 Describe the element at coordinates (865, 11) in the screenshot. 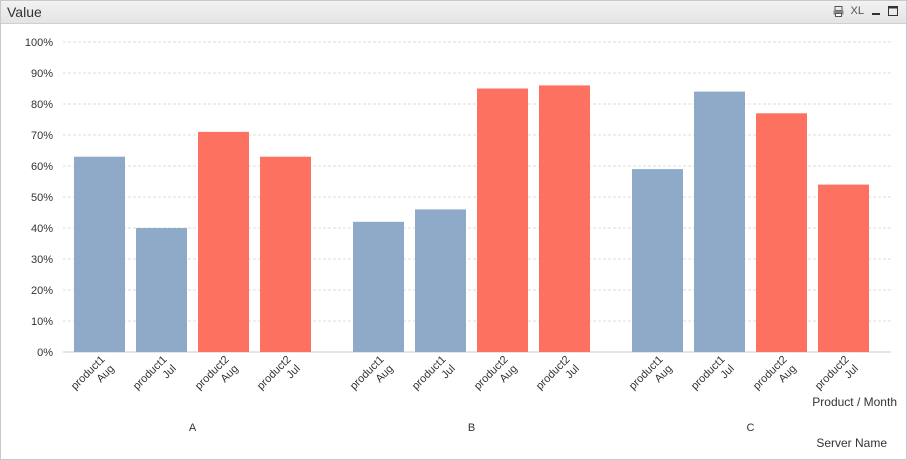

I see `titlebar-tools: XL` at that location.